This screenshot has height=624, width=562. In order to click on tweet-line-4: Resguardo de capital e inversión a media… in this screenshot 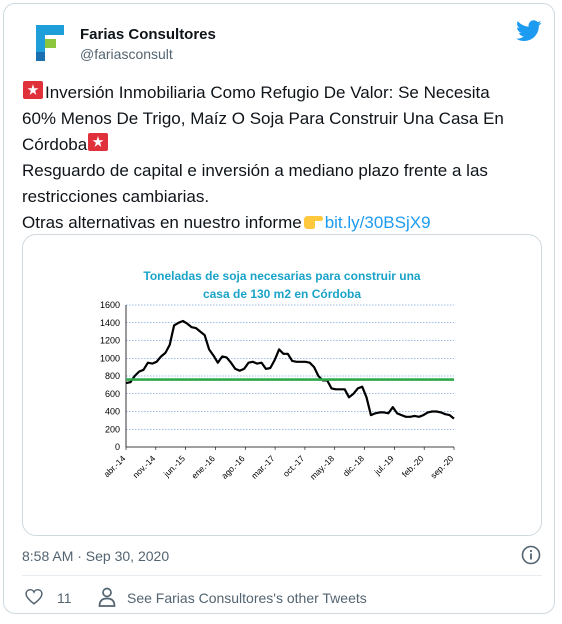, I will do `click(255, 170)`.